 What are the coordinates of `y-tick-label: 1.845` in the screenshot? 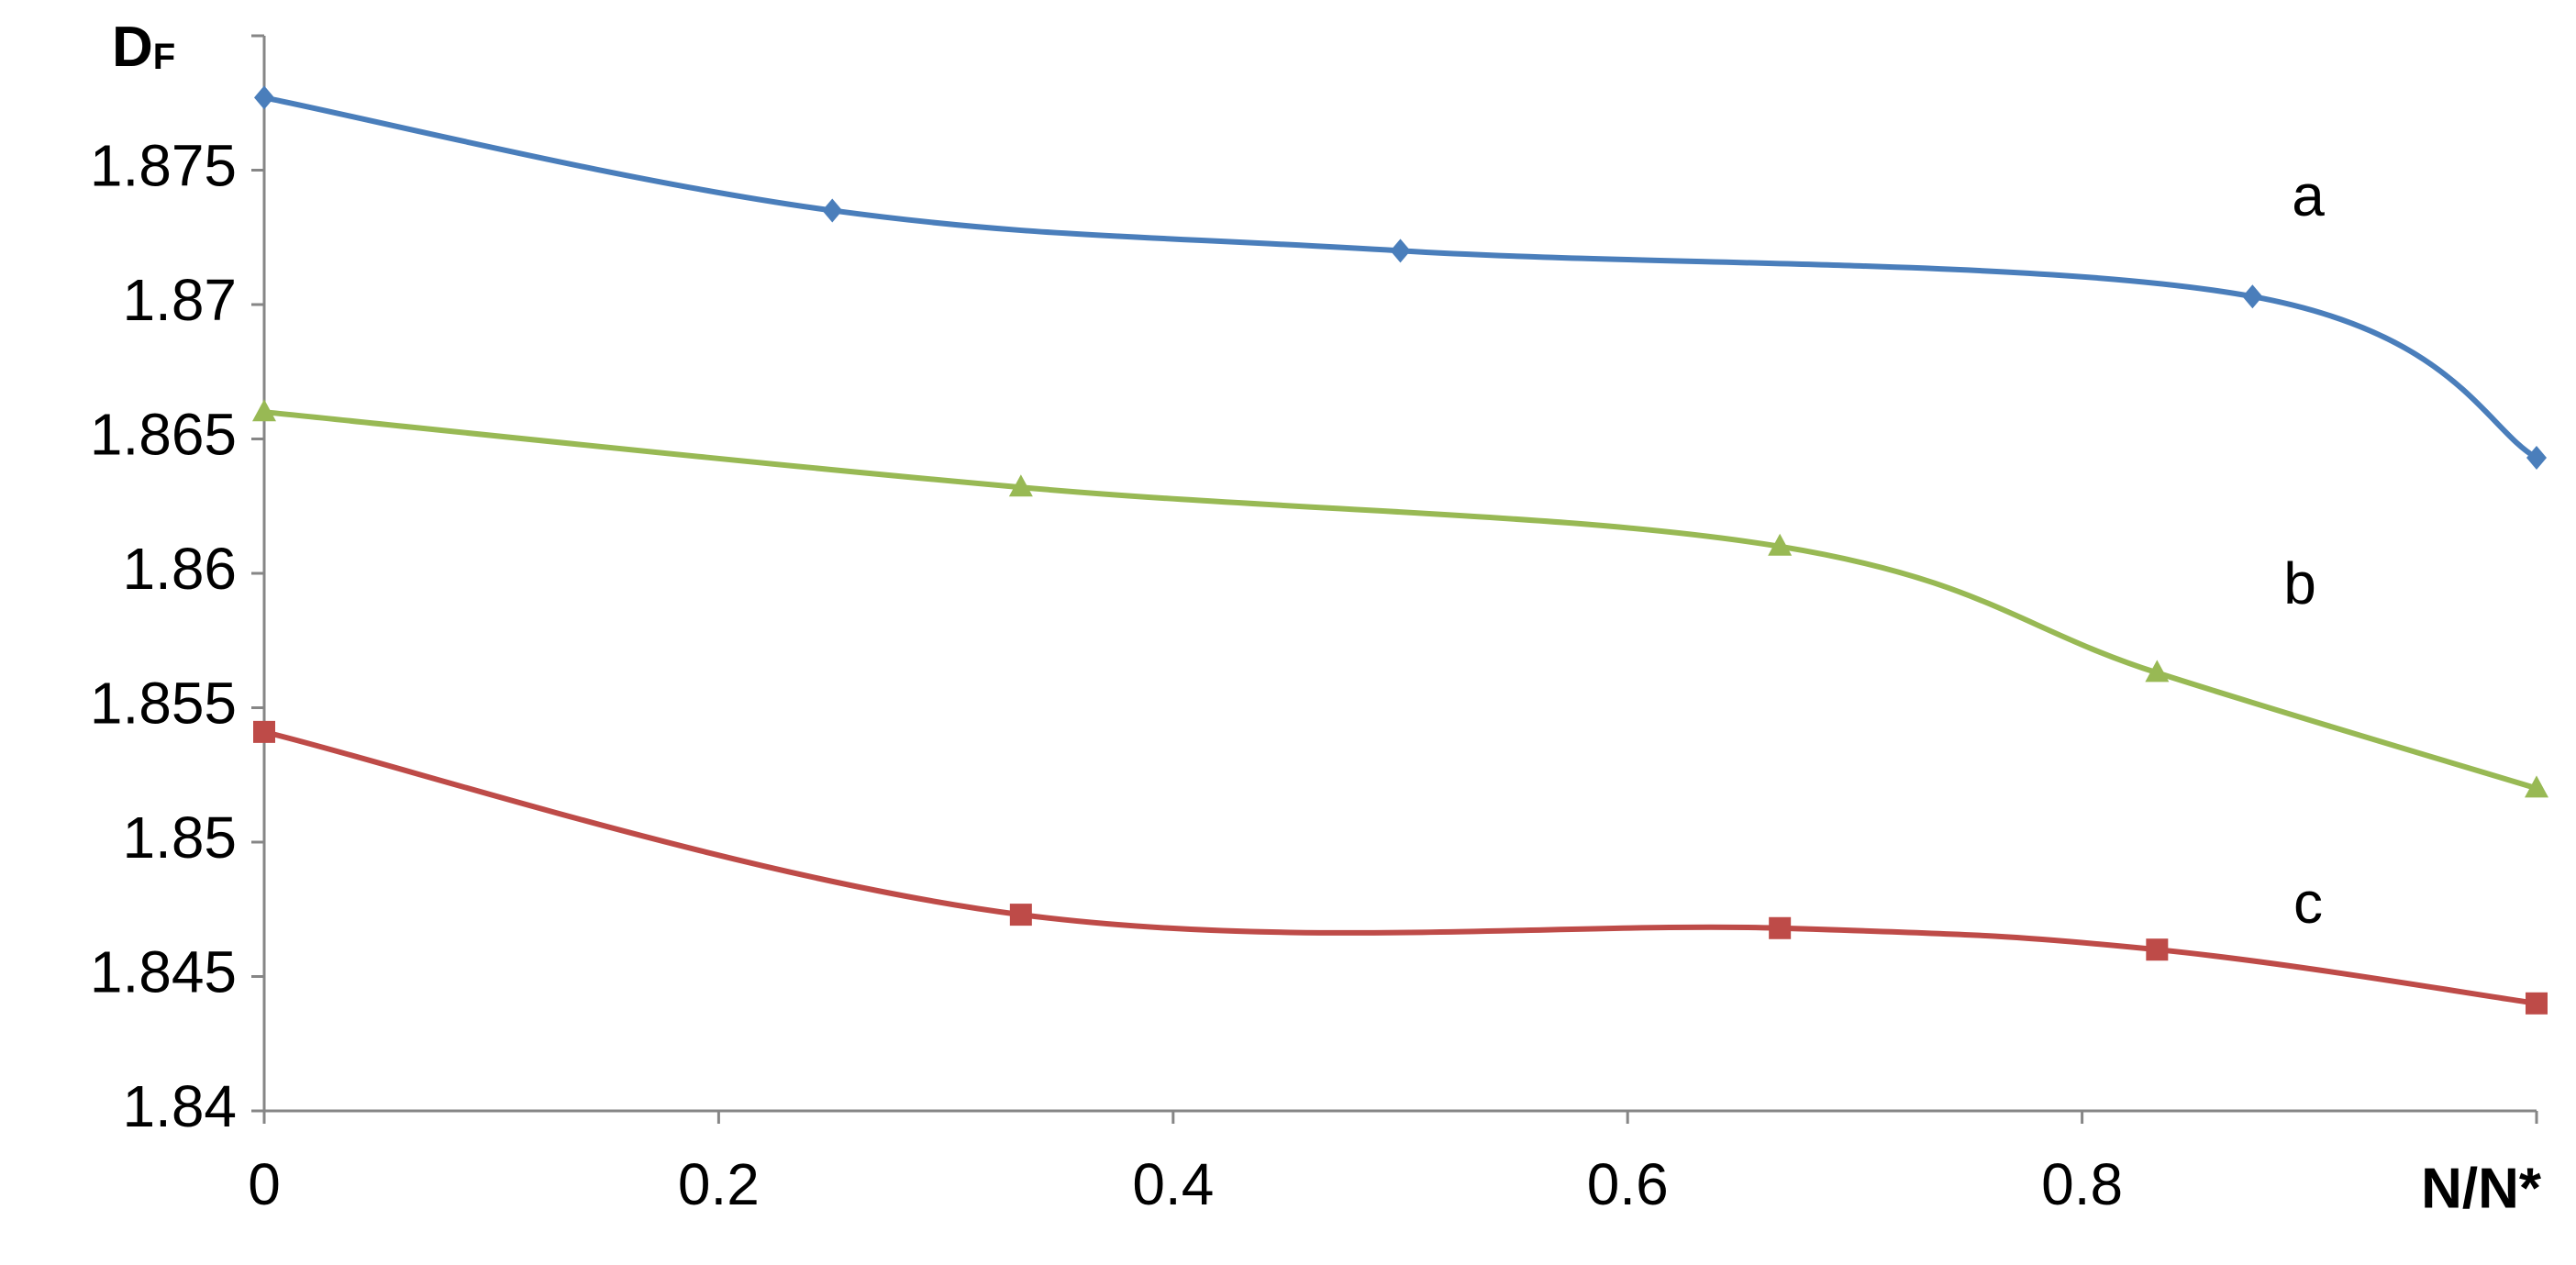 It's located at (163, 971).